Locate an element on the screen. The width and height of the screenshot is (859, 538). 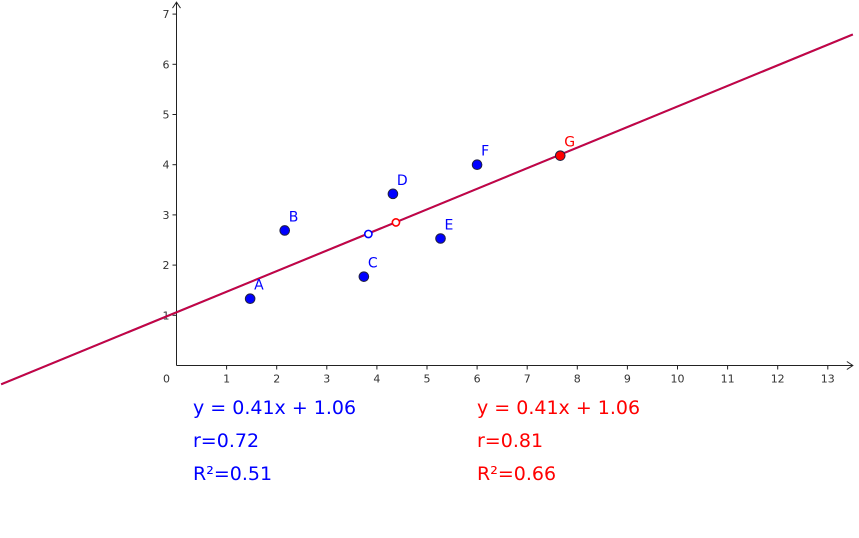
x-tick-label: 11 is located at coordinates (728, 379).